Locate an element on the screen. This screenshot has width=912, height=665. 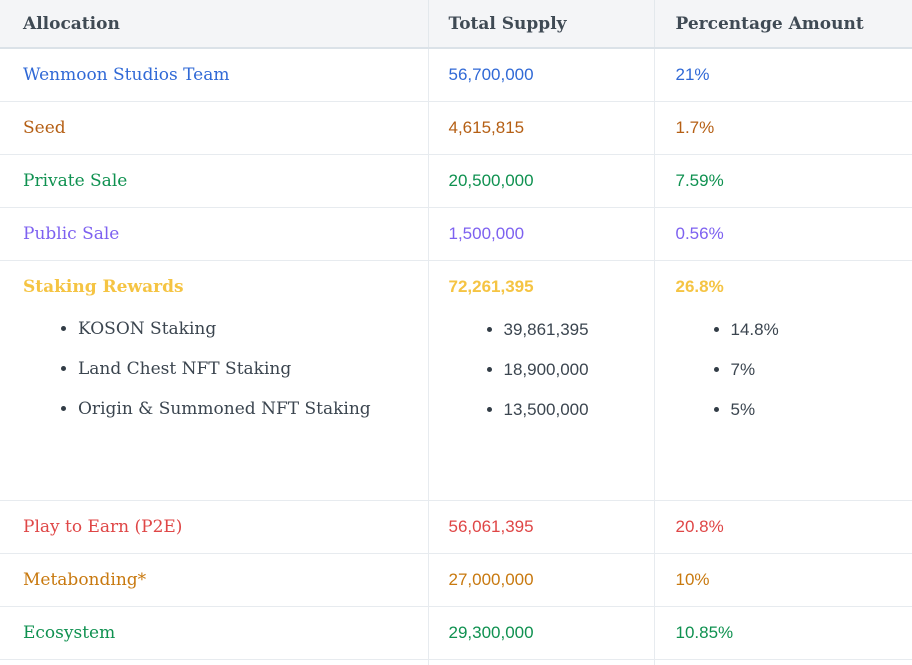
sub-item: 5% is located at coordinates (821, 409).